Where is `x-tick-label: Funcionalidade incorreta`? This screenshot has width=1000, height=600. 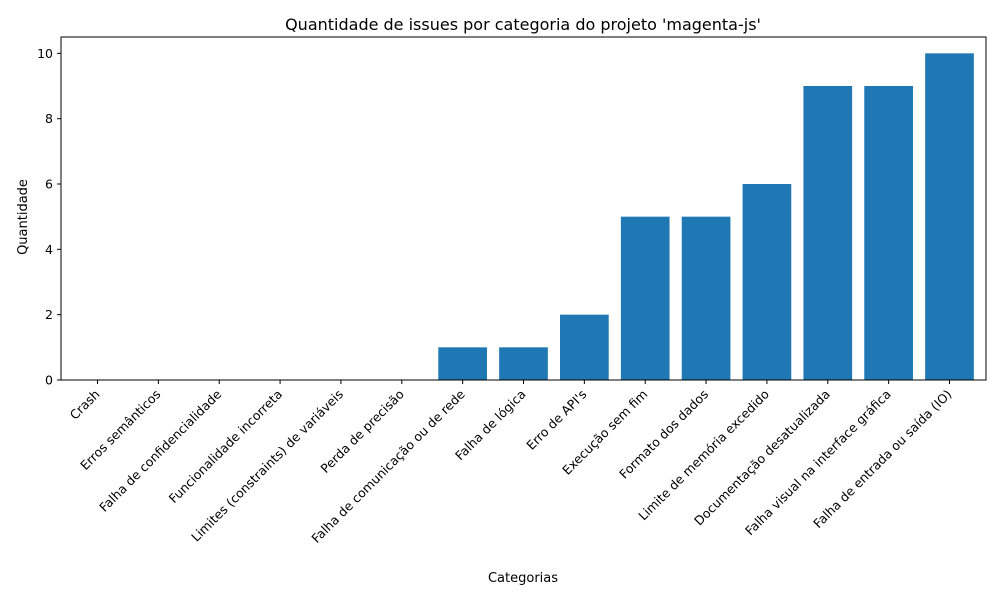 x-tick-label: Funcionalidade incorreta is located at coordinates (226, 447).